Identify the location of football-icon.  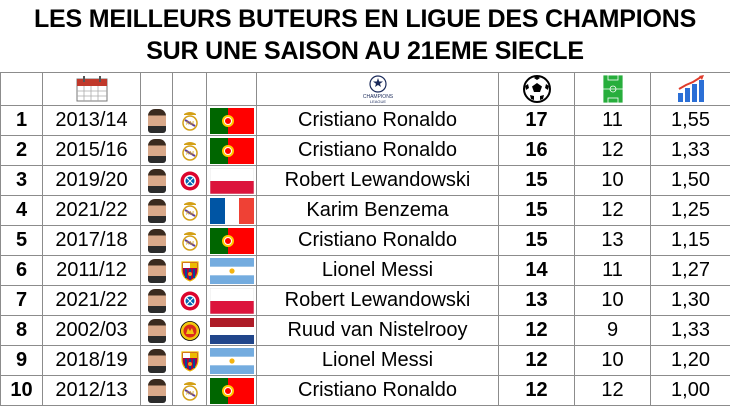
(536, 89).